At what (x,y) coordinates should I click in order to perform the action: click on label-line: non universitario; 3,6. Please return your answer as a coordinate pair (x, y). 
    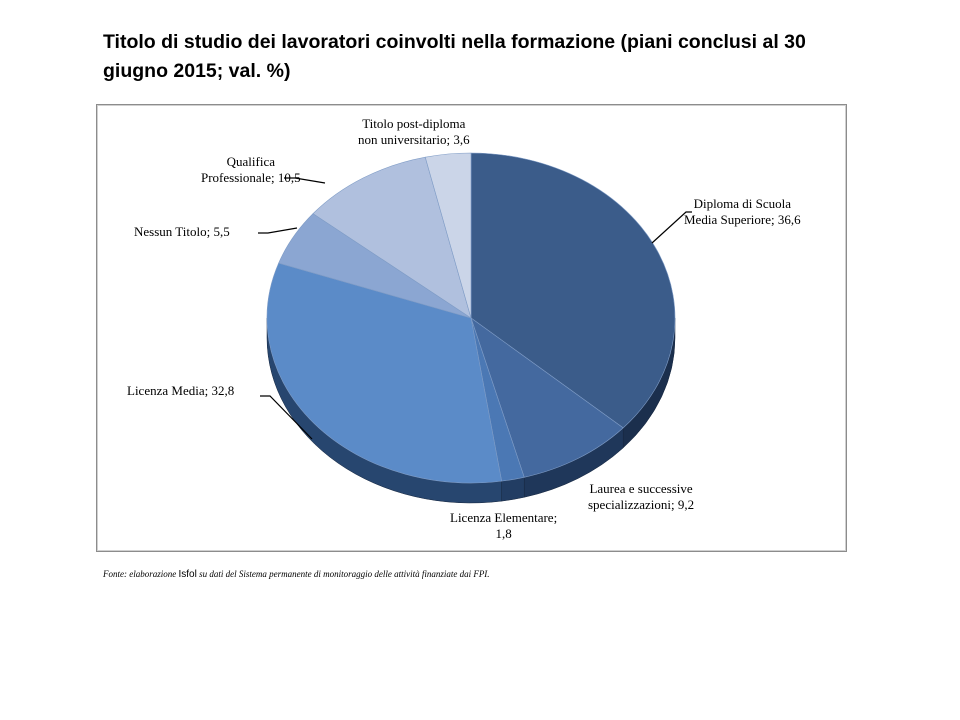
    Looking at the image, I should click on (414, 139).